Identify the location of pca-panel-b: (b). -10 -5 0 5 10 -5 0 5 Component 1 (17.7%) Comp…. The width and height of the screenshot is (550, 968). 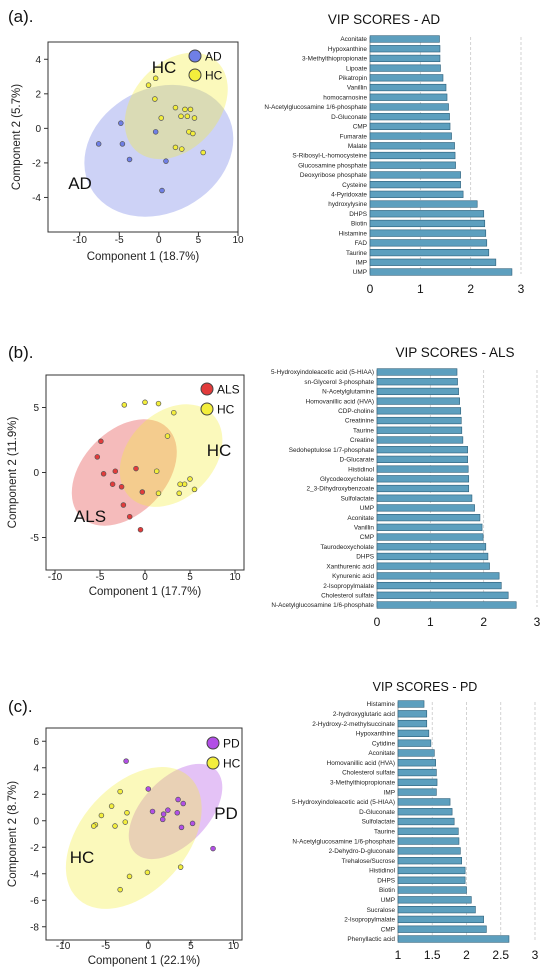
(126, 470).